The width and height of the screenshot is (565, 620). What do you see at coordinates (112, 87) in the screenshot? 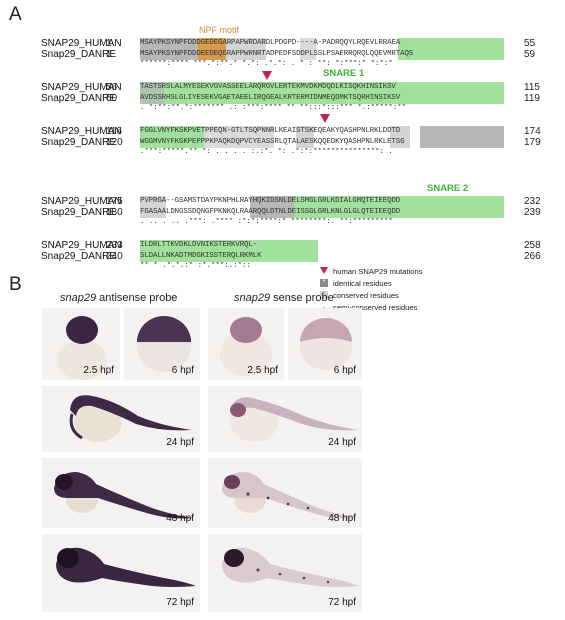
I see `sequence-start: 56` at bounding box center [112, 87].